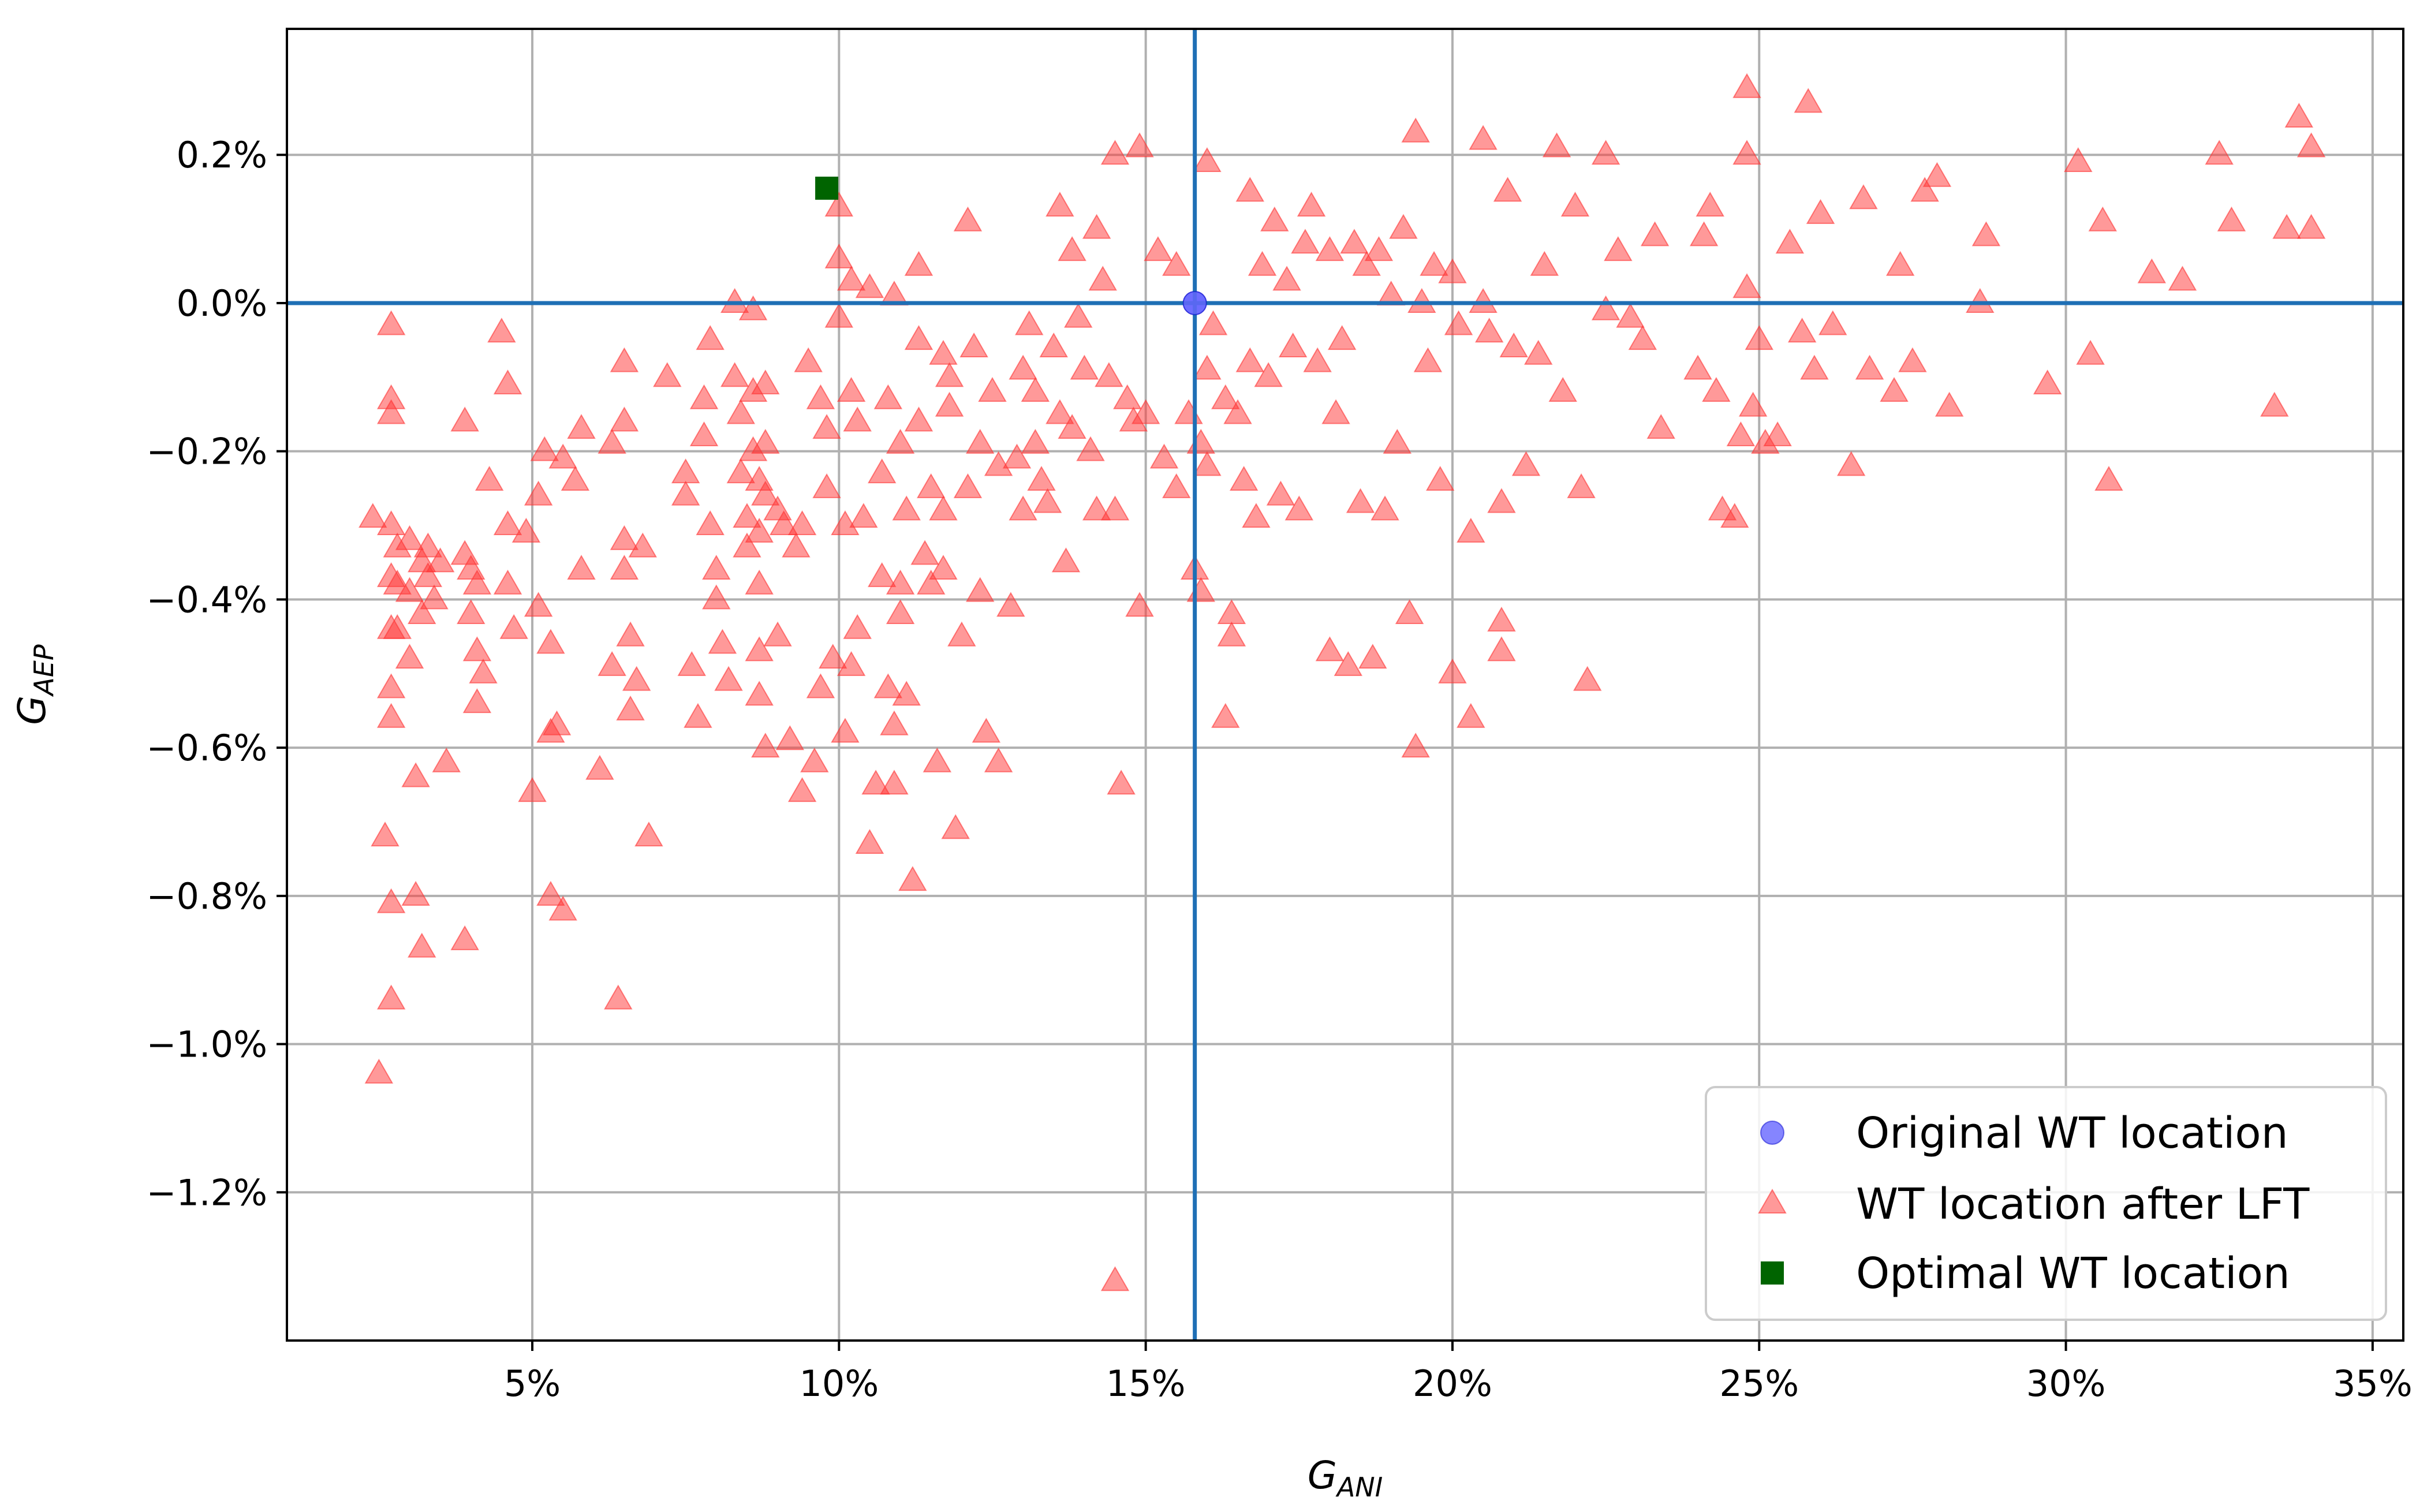 The width and height of the screenshot is (2431, 1512). What do you see at coordinates (221, 303) in the screenshot?
I see `y-tick-label: 0.0%` at bounding box center [221, 303].